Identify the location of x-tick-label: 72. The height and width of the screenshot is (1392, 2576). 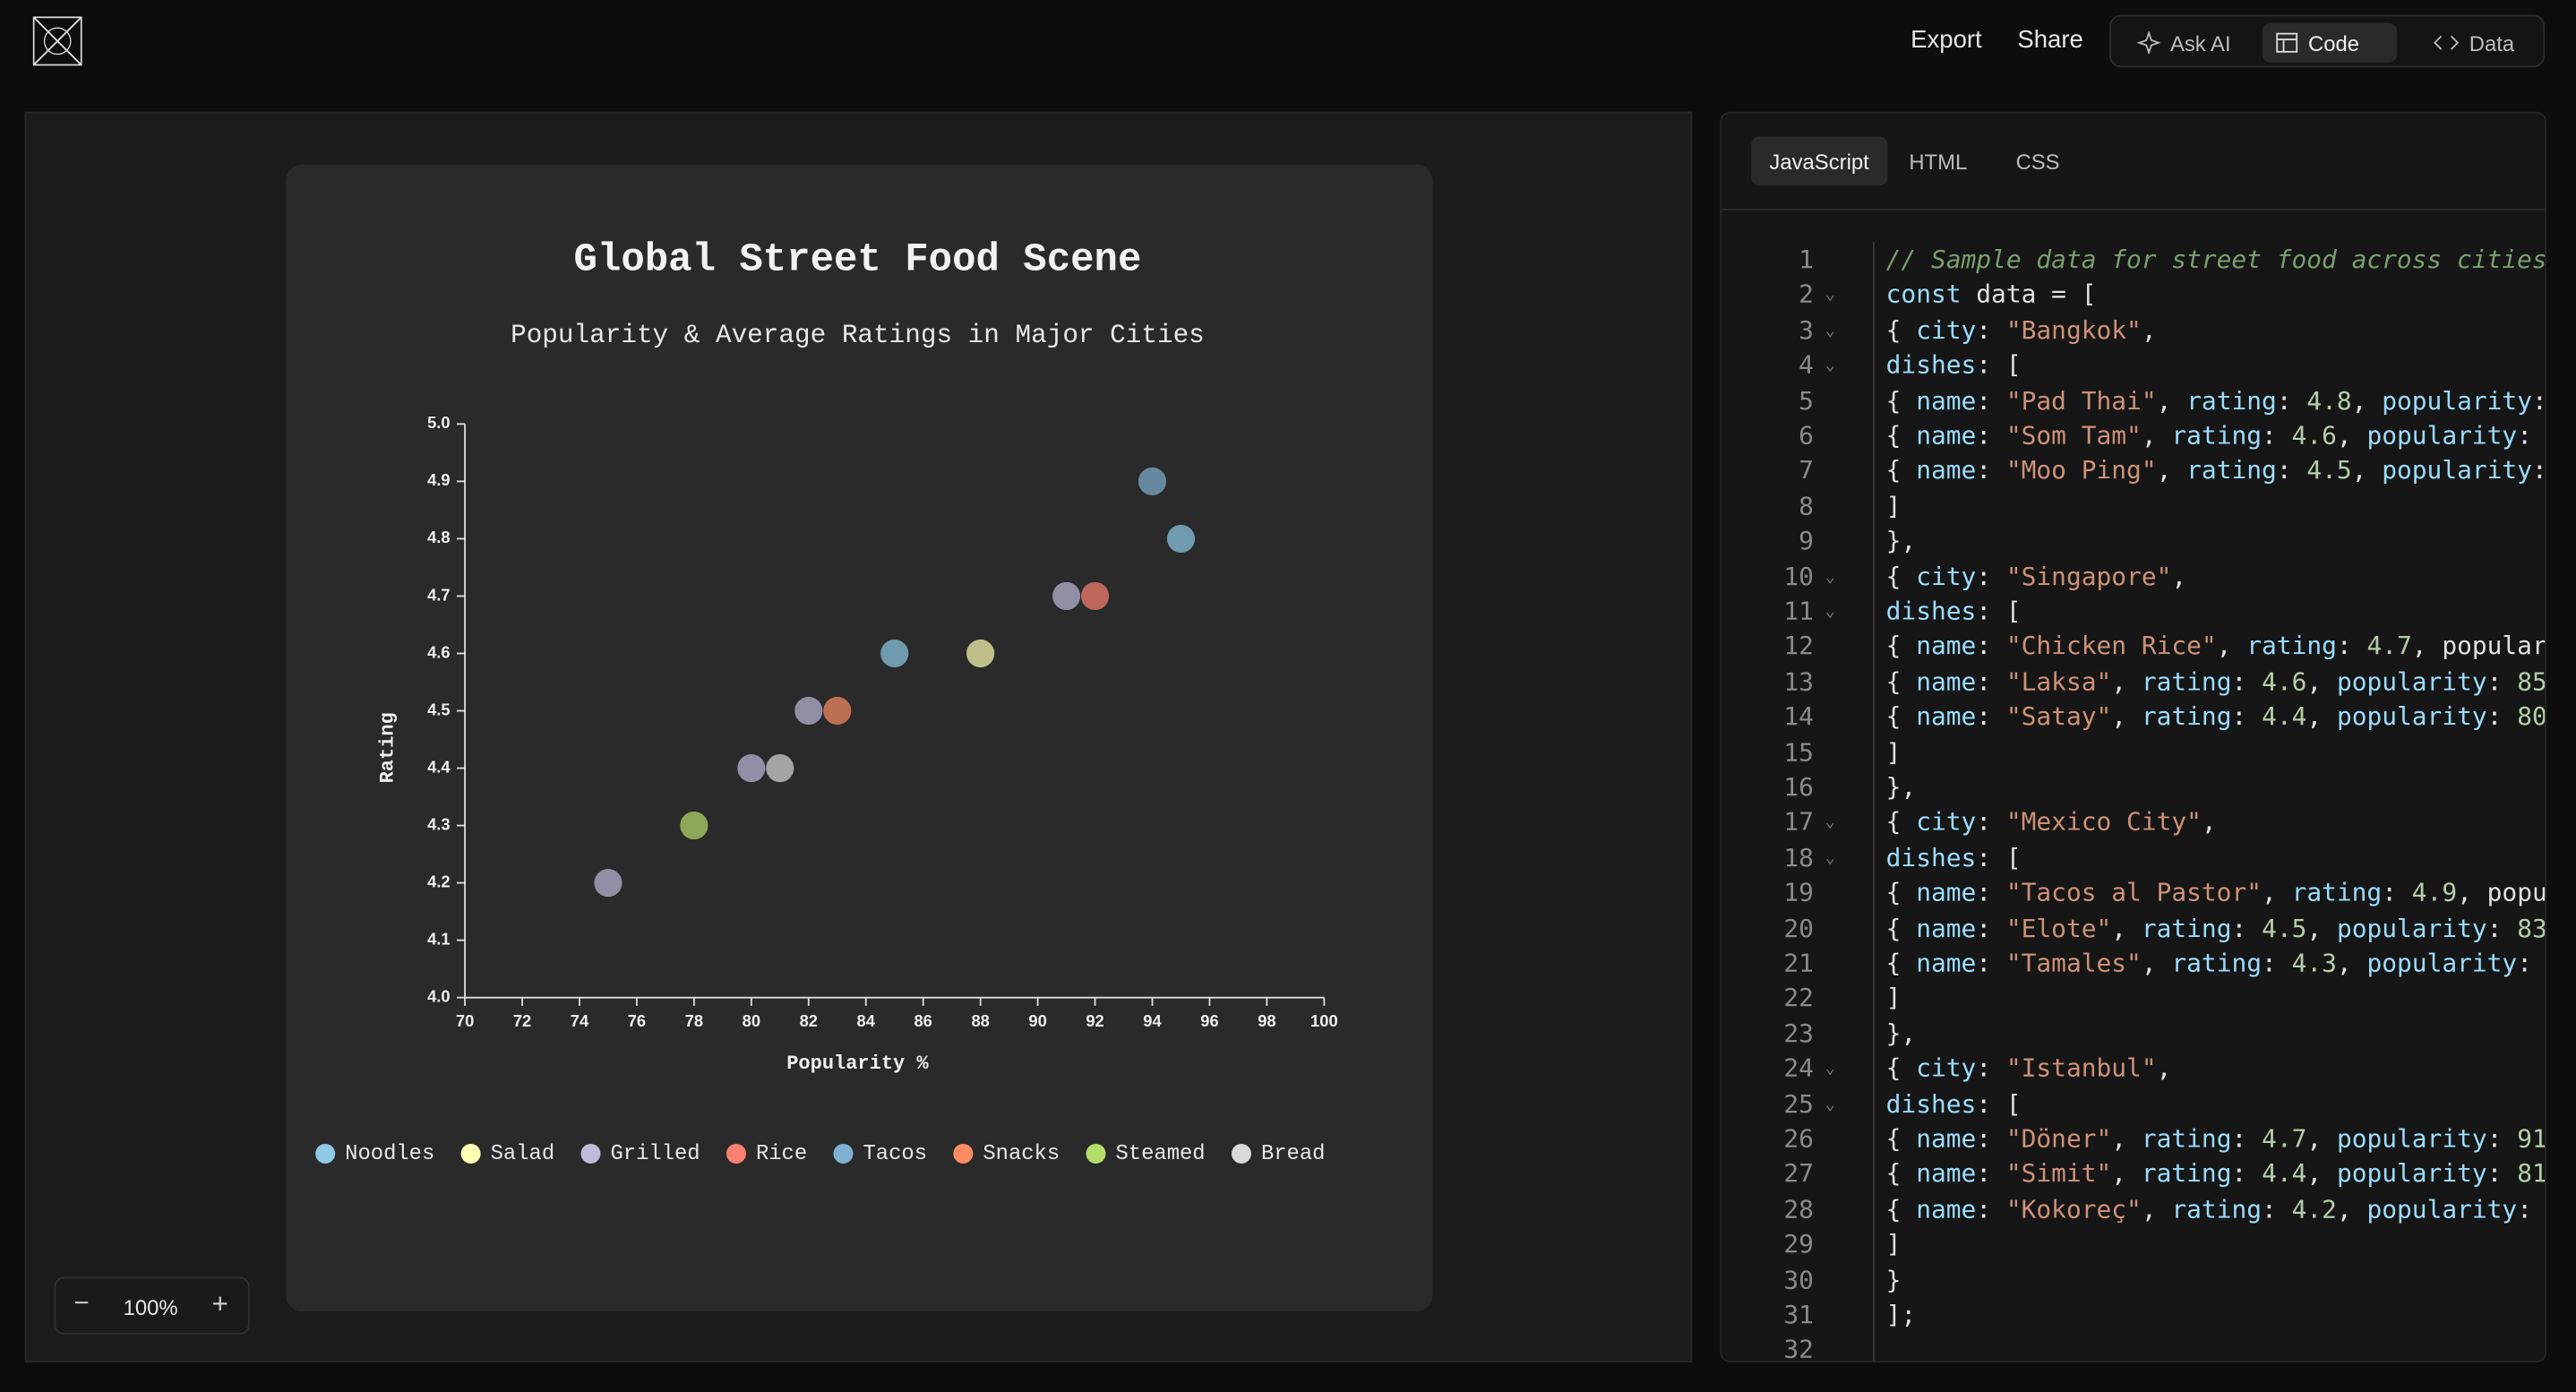
(522, 1020).